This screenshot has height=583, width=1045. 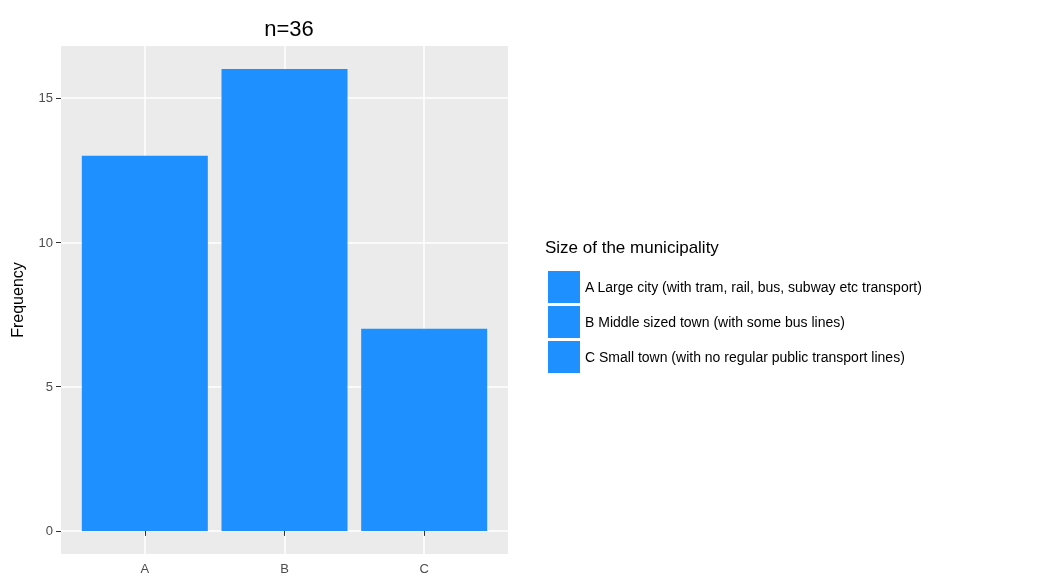 What do you see at coordinates (49, 387) in the screenshot?
I see `y-tick-label: 5` at bounding box center [49, 387].